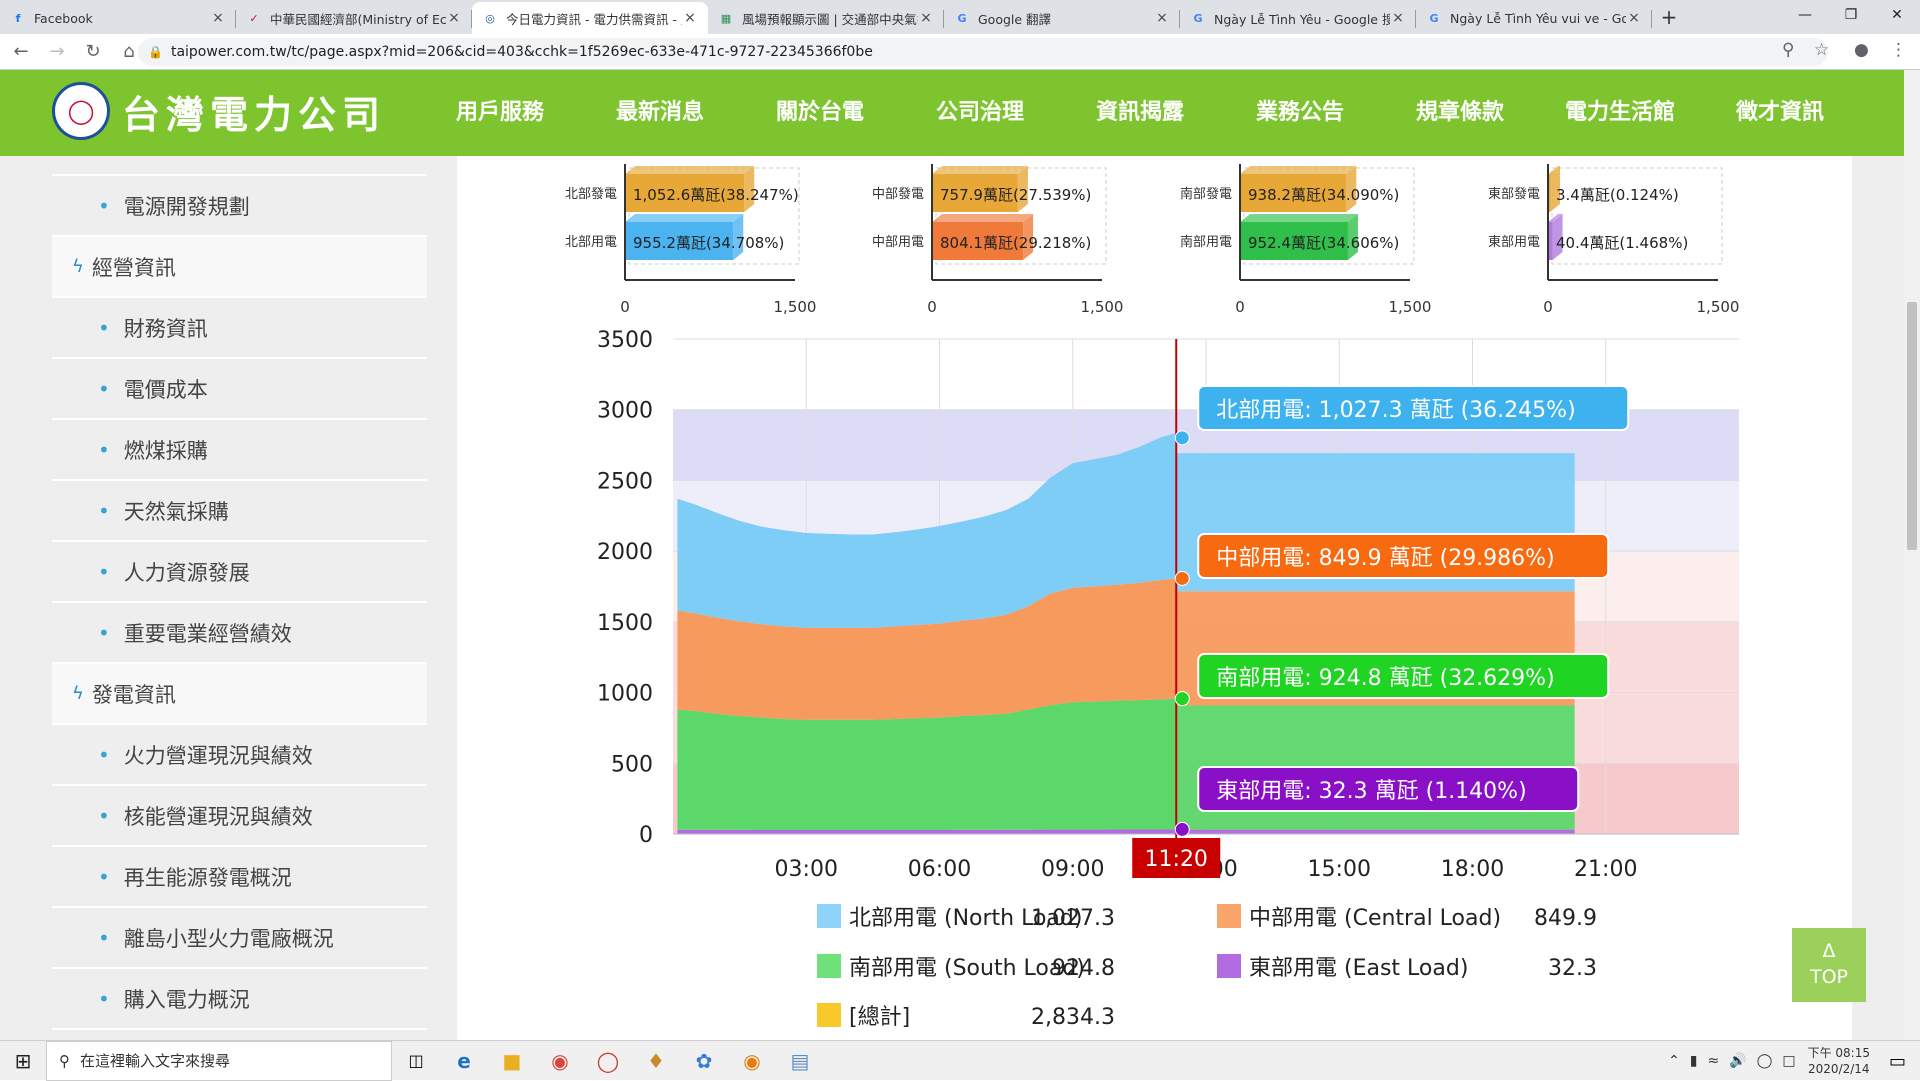 The width and height of the screenshot is (1920, 1081). I want to click on zoom-icon: ⚲, so click(1788, 50).